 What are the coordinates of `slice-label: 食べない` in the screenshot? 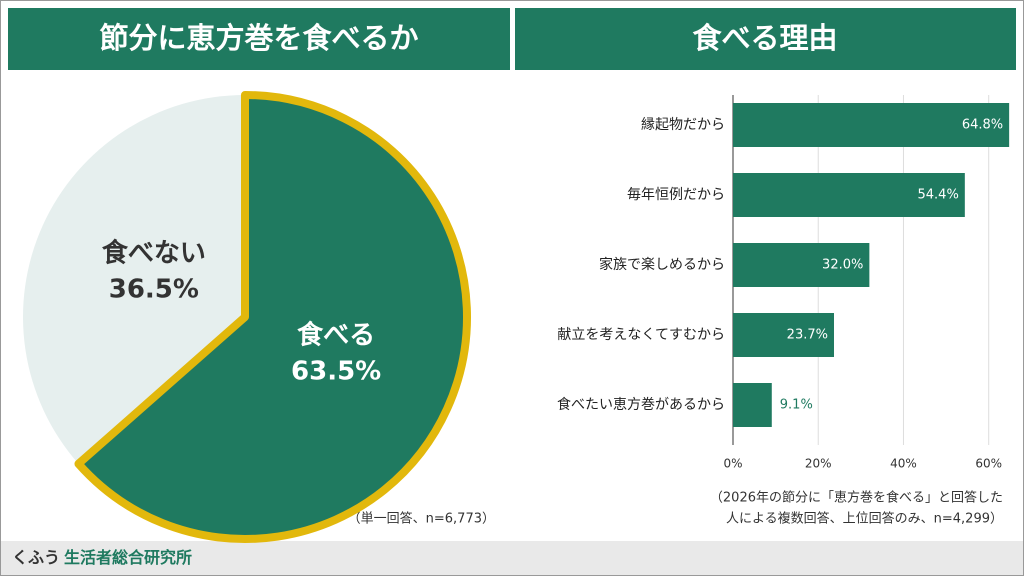 It's located at (154, 252).